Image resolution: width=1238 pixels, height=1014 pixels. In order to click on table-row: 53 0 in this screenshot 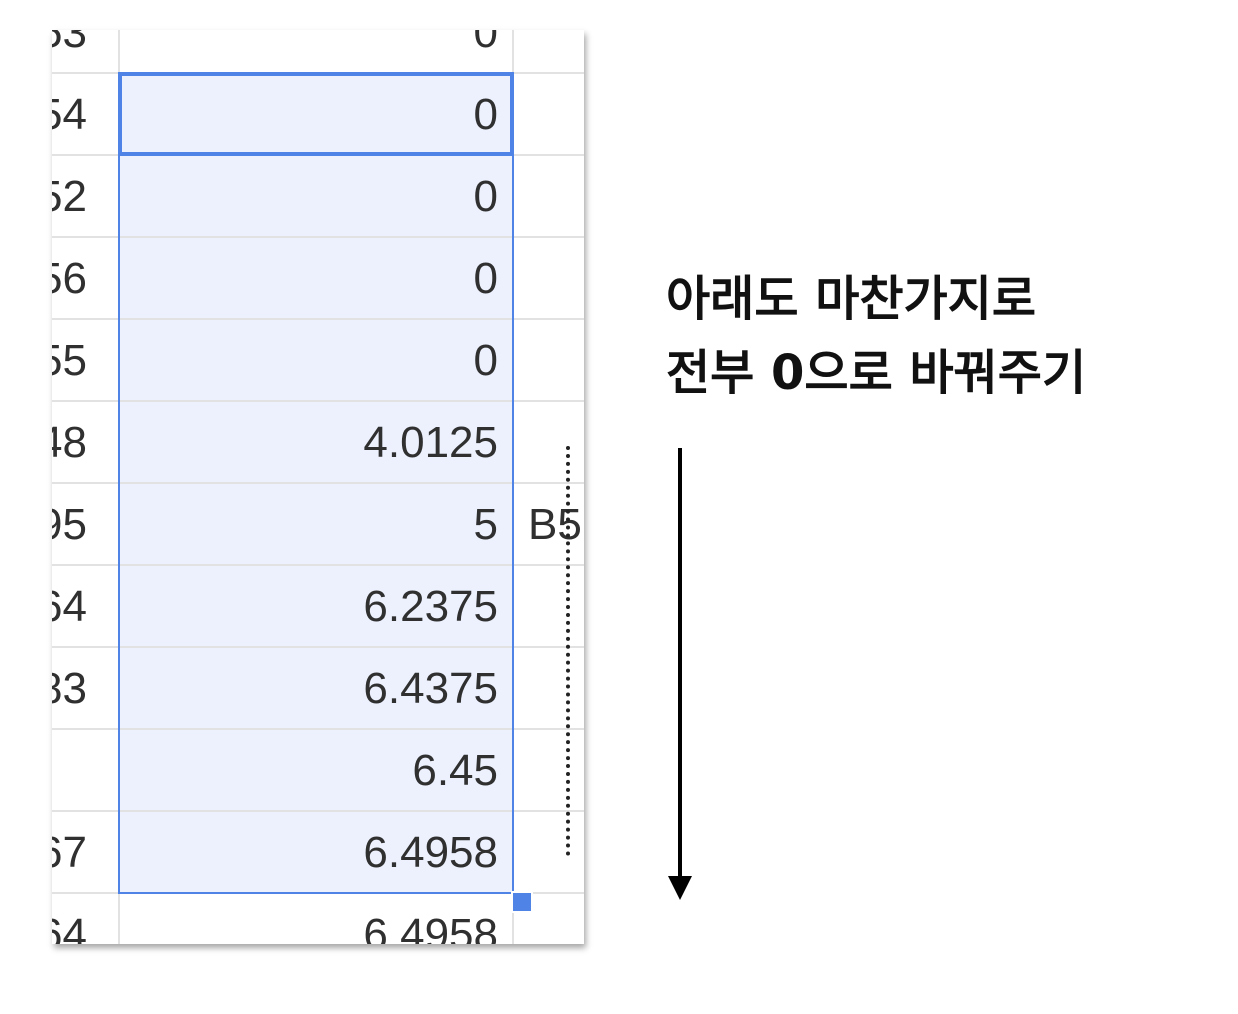, I will do `click(318, 52)`.